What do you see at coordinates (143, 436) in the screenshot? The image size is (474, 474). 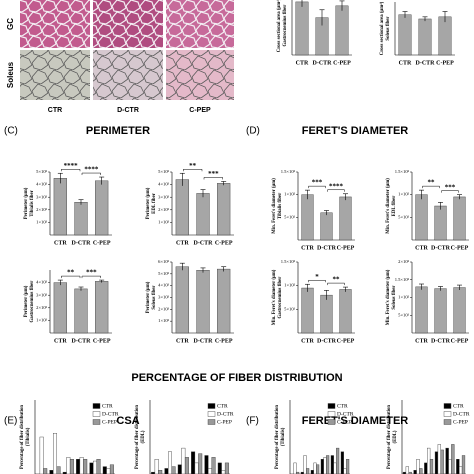 I see `y-axis-label: (EDL)` at bounding box center [143, 436].